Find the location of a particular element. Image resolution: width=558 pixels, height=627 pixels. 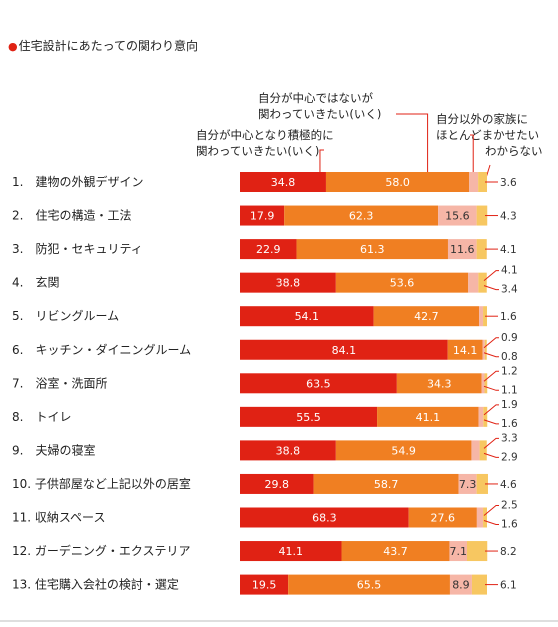

data-label-r10-s3: 7.3 is located at coordinates (468, 484).